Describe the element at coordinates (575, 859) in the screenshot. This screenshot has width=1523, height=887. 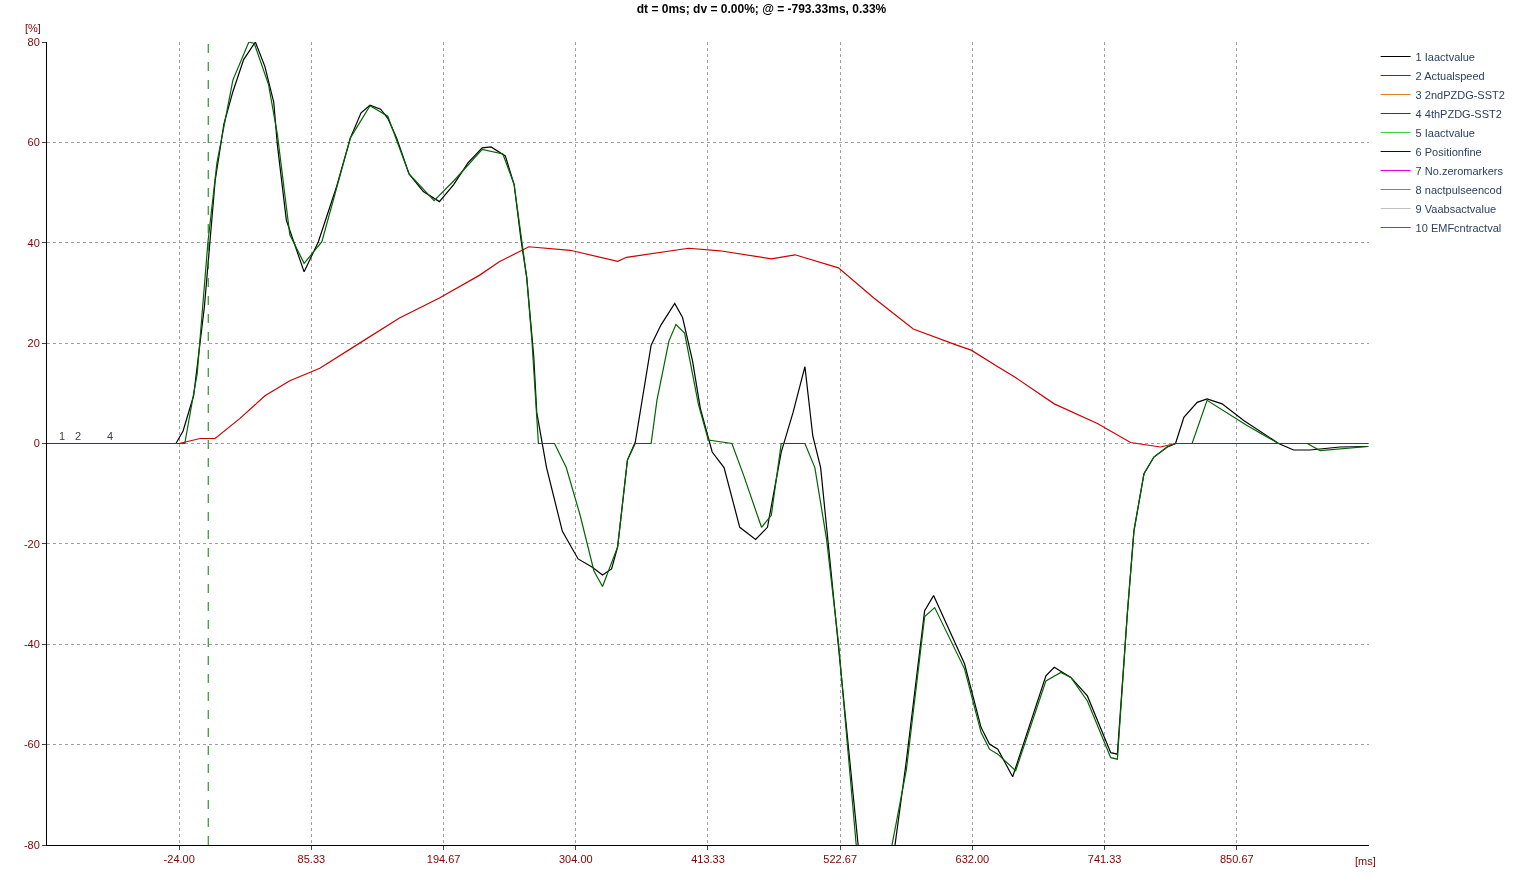
I see `x-tick-label: 304.00` at that location.